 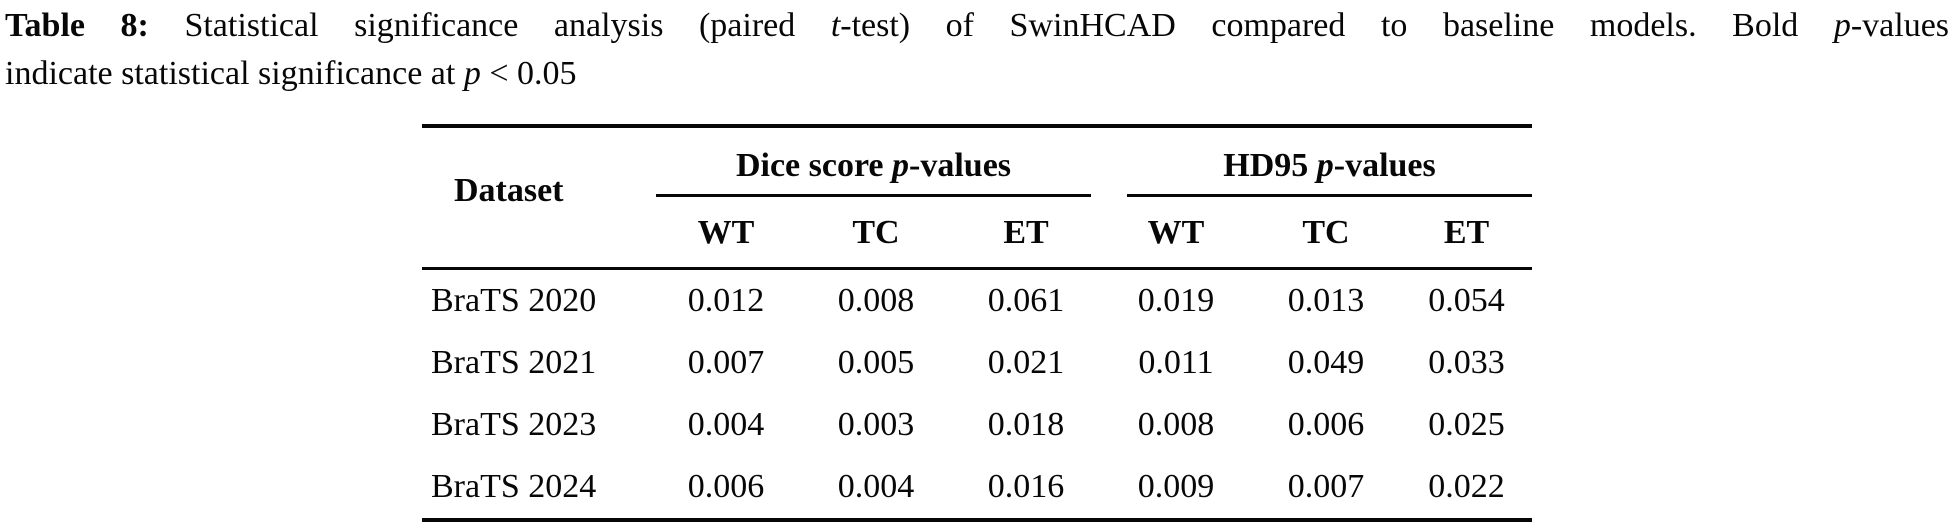 I want to click on col-group-hd95-label: HD95 p-values, so click(x=1329, y=162).